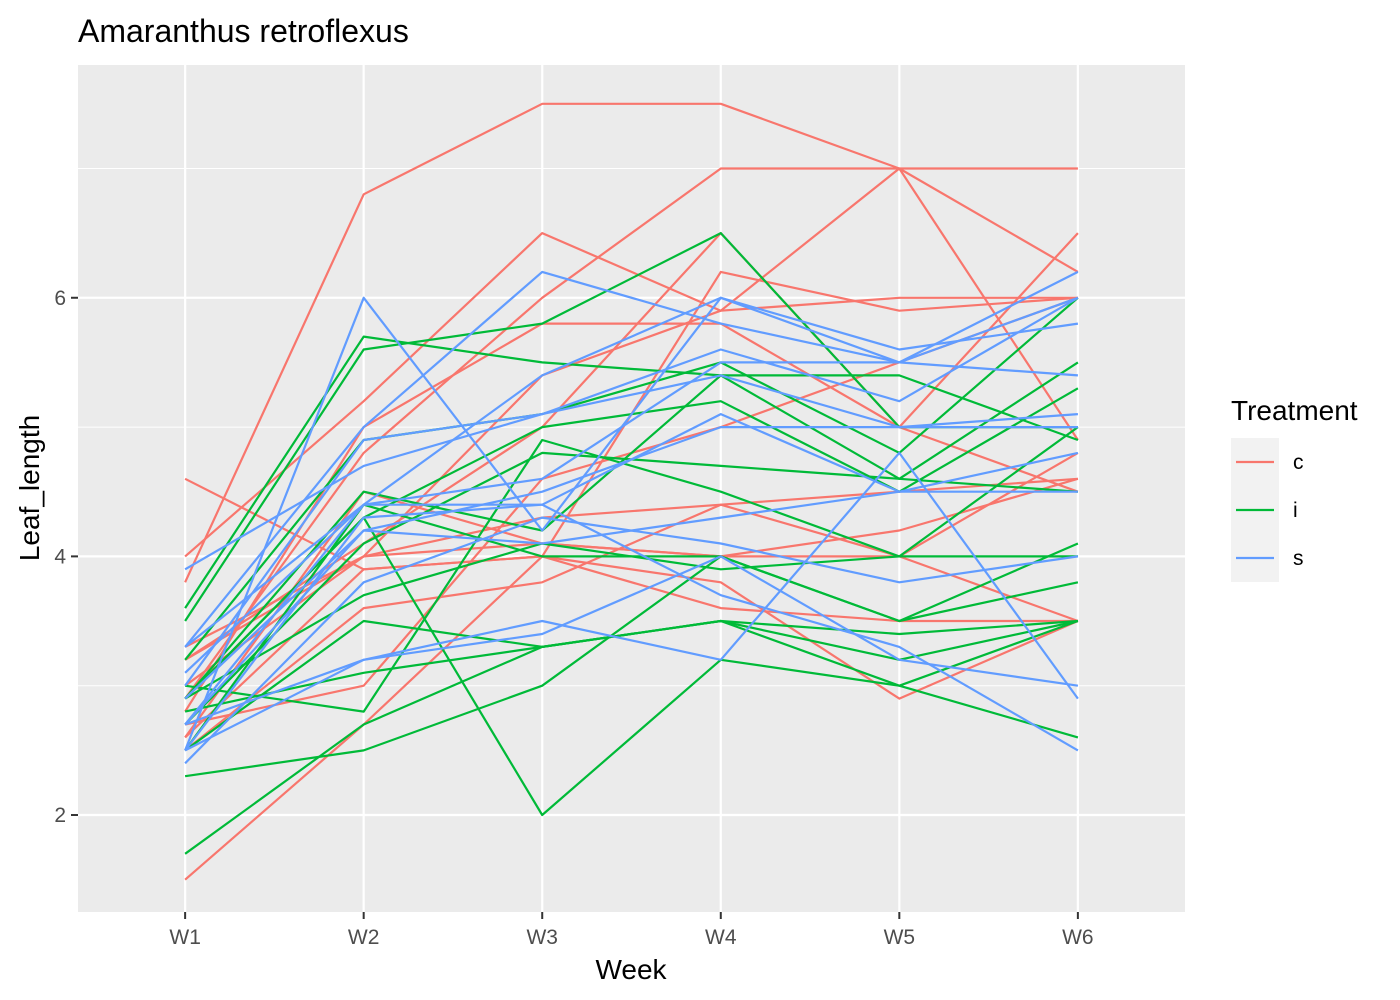 Image resolution: width=1400 pixels, height=1000 pixels. What do you see at coordinates (1294, 410) in the screenshot?
I see `legend-title: Treatment` at bounding box center [1294, 410].